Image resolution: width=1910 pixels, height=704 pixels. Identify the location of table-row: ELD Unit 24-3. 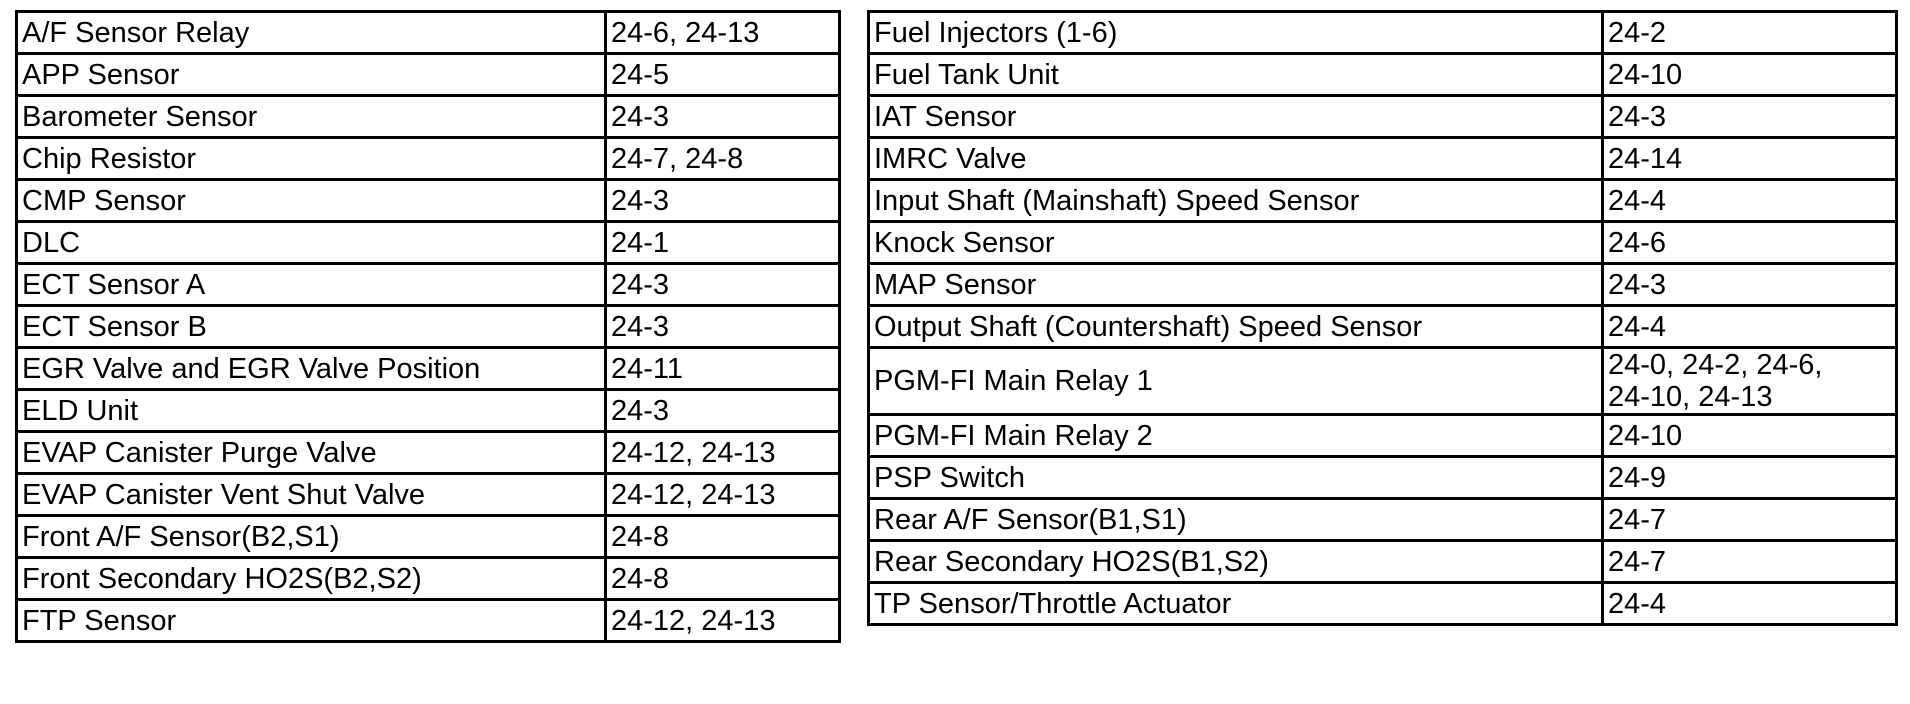
(428, 410).